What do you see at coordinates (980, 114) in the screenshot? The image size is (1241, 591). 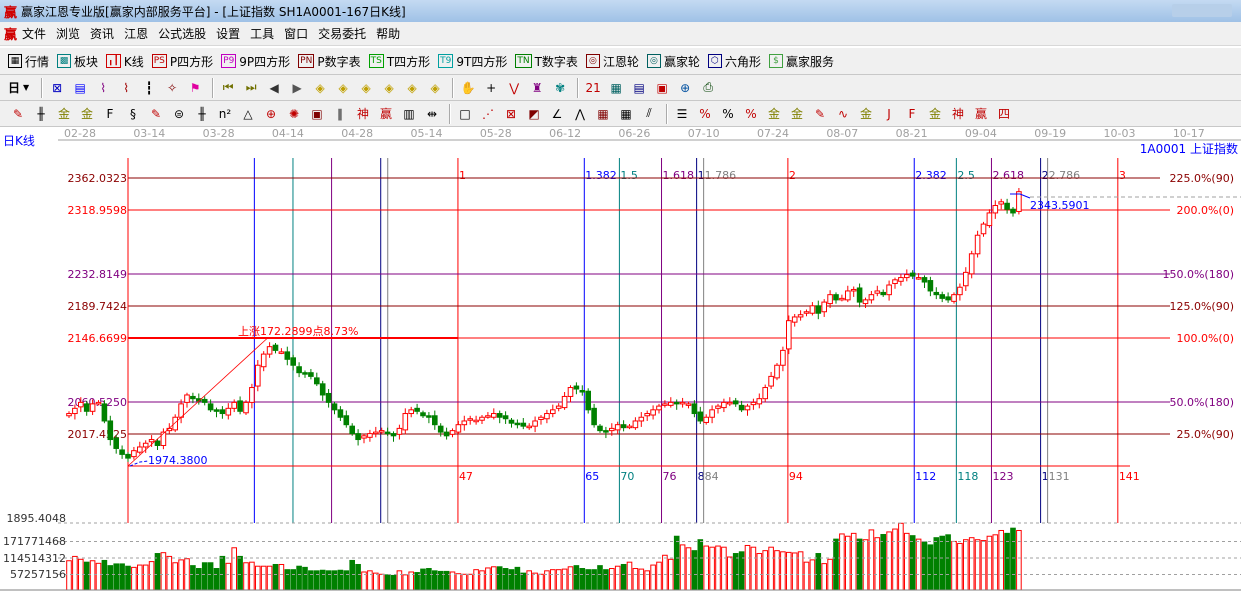 I see `win-angle-icon: 赢` at bounding box center [980, 114].